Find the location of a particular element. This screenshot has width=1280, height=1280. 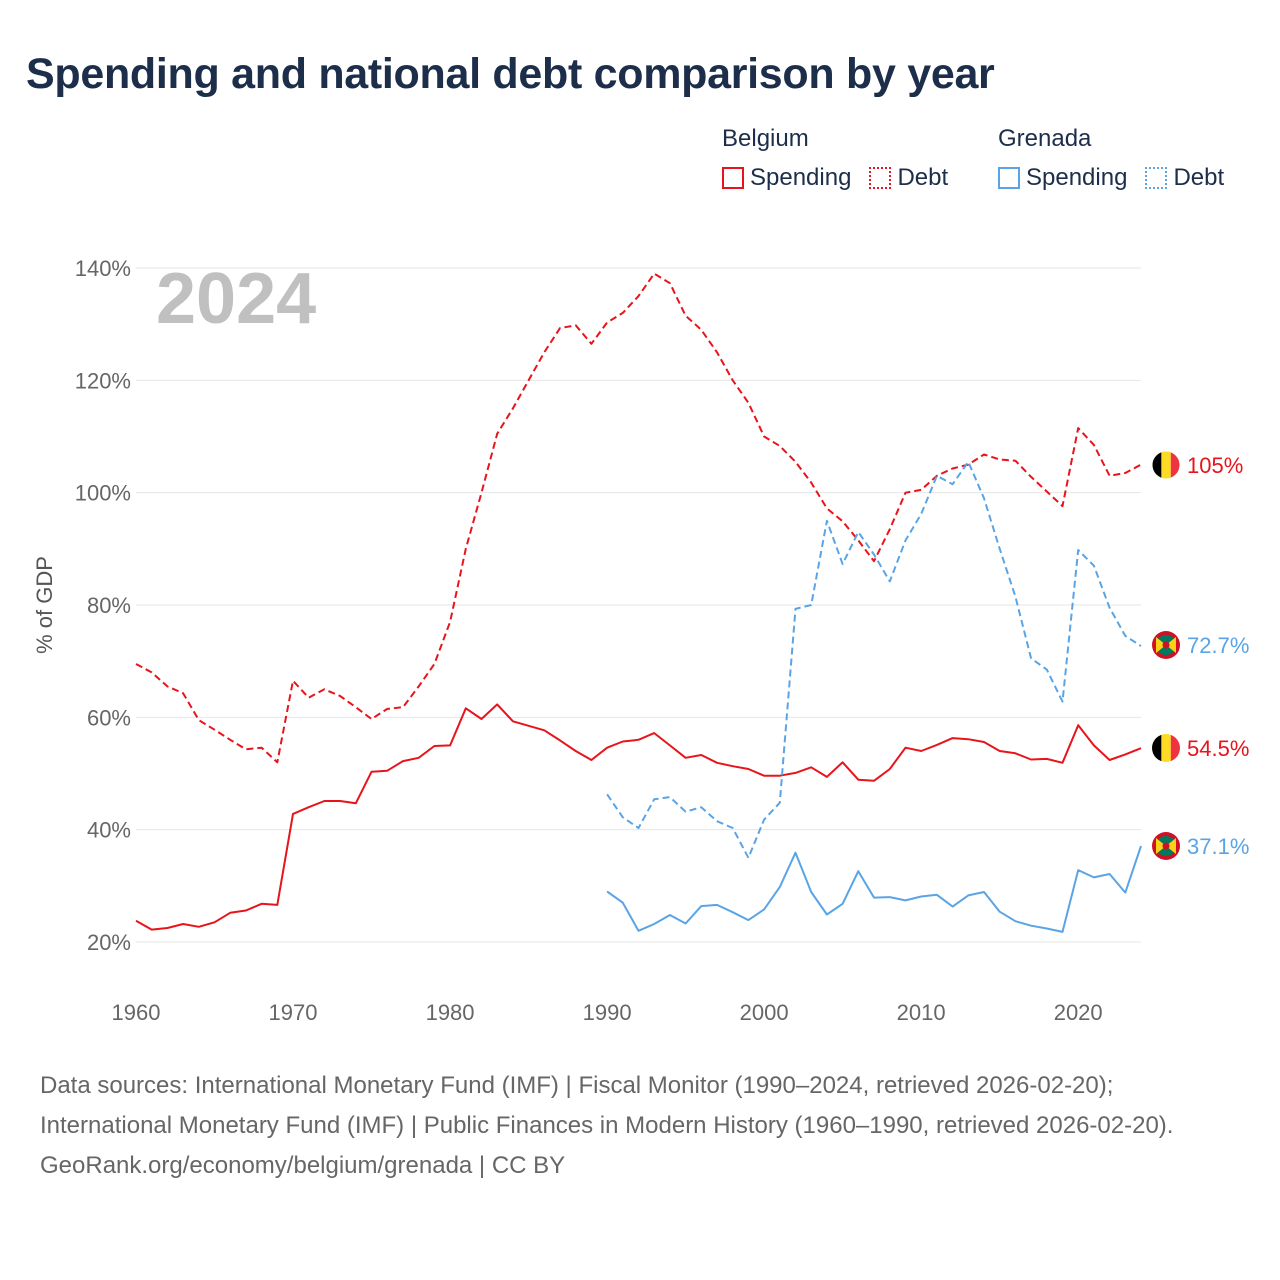

legend-swatch-solid-red is located at coordinates (733, 178).